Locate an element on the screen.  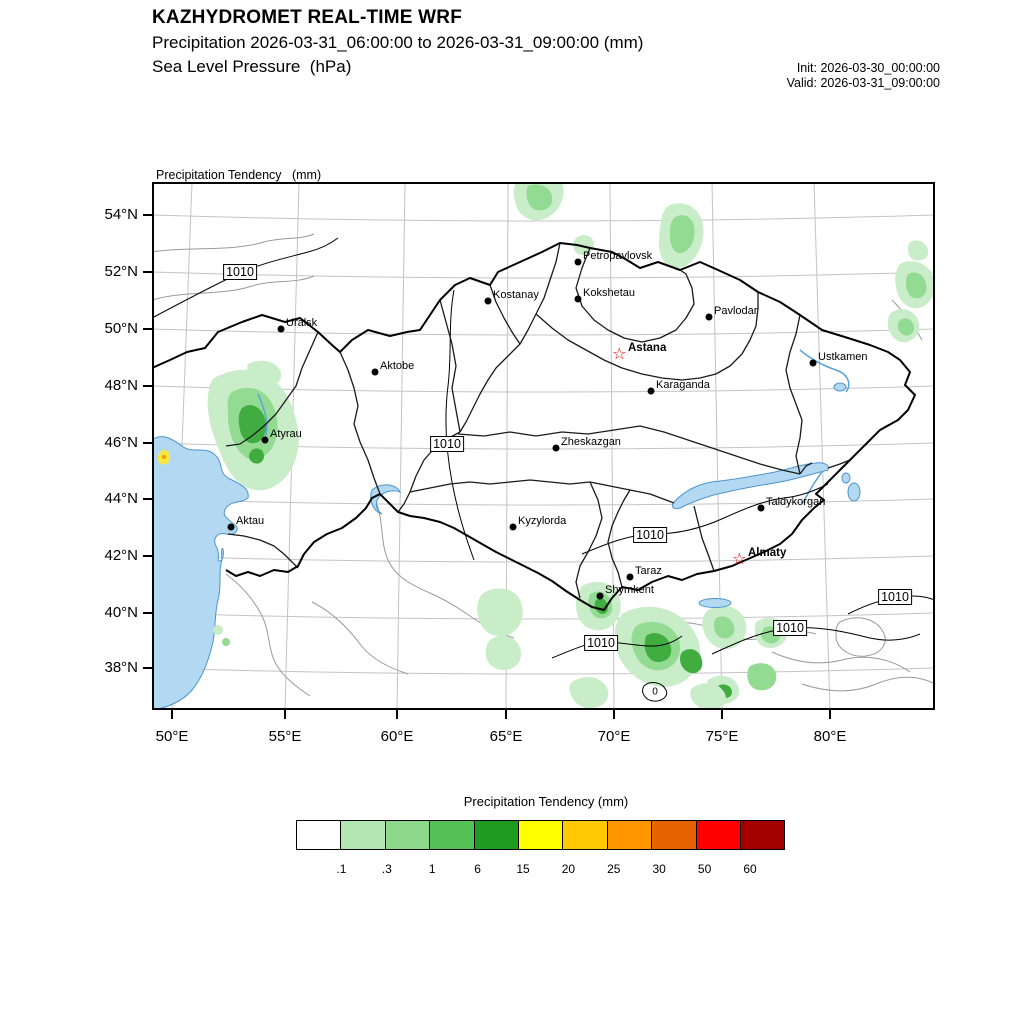
lon-axis-label: 80°E is located at coordinates (830, 736).